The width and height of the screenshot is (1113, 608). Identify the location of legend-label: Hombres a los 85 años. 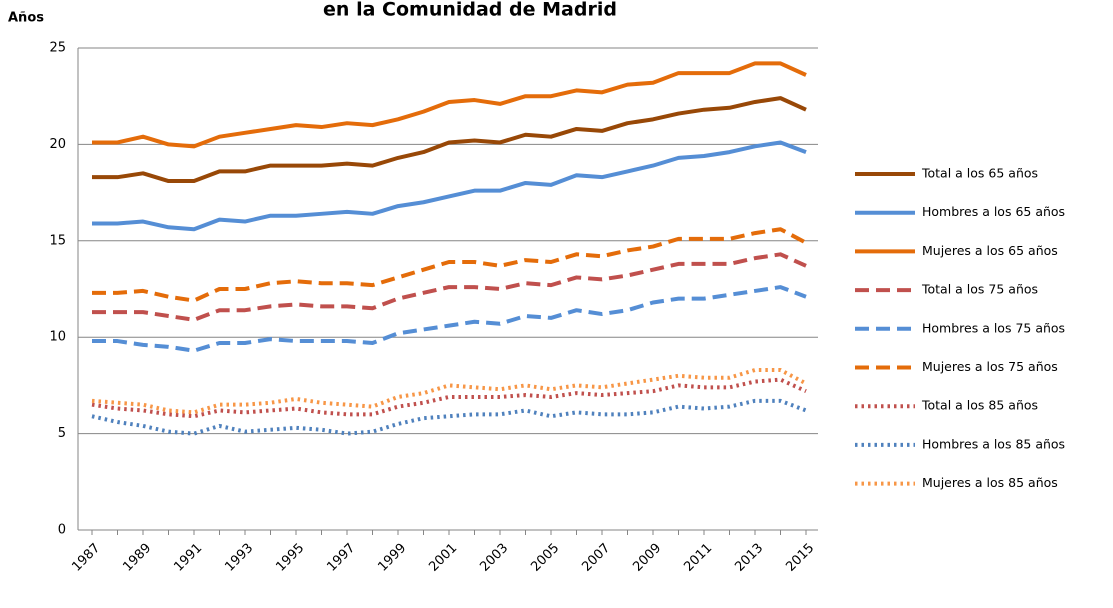
(993, 443).